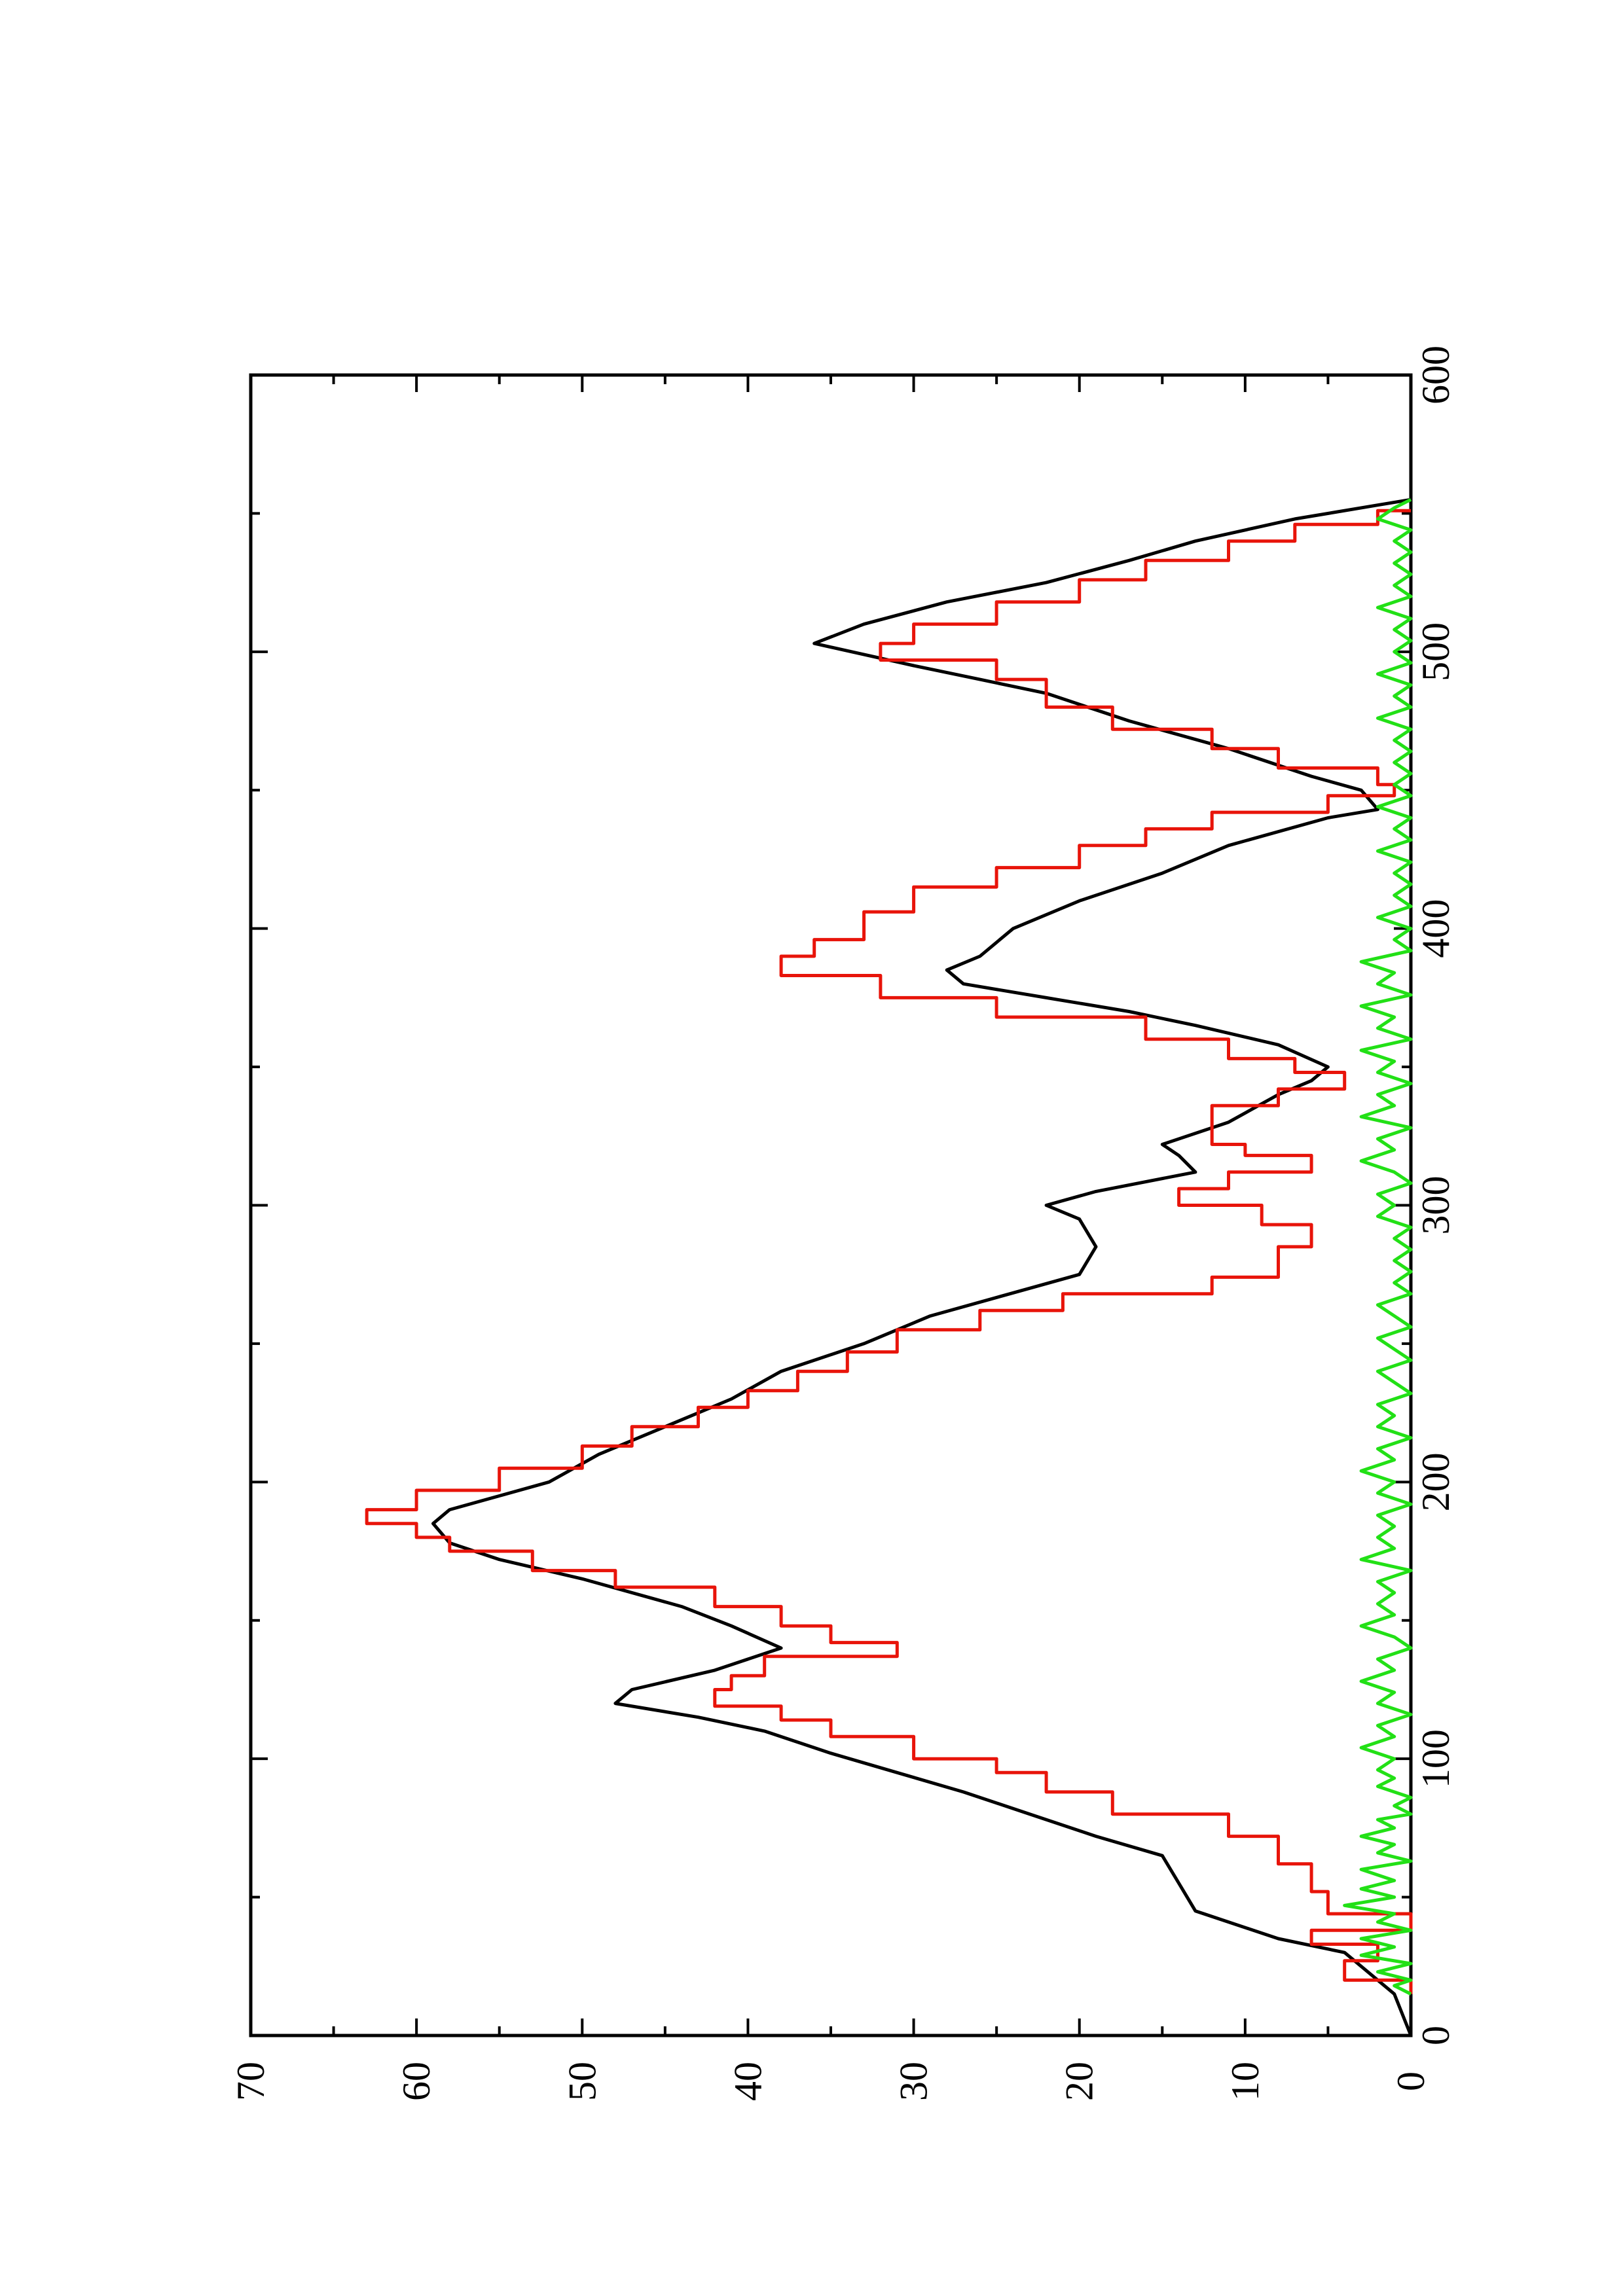 Image resolution: width=1623 pixels, height=2296 pixels. What do you see at coordinates (1435, 1205) in the screenshot?
I see `x-tick-label-300: 300` at bounding box center [1435, 1205].